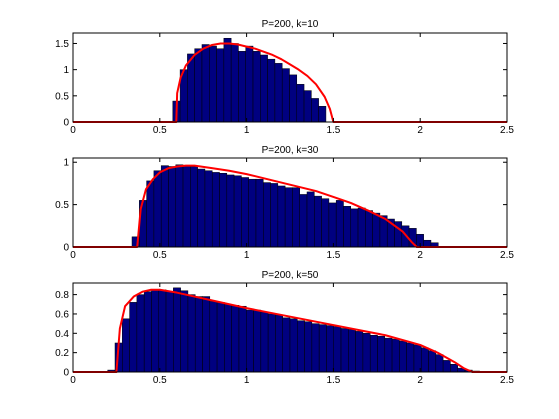 This screenshot has height=419, width=559. Describe the element at coordinates (333, 255) in the screenshot. I see `subplot-2-xtick-label: 1.5` at that location.